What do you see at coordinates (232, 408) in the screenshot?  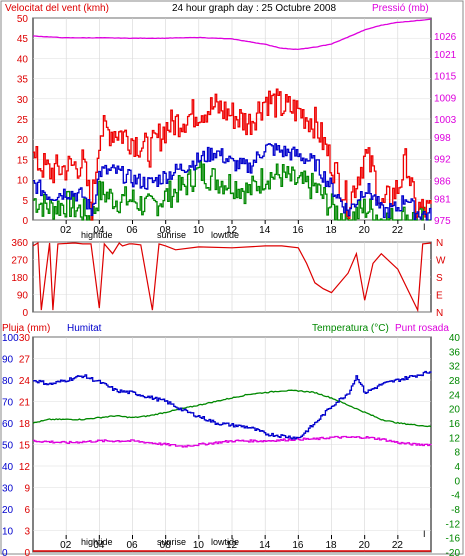 I see `temperature-line` at bounding box center [232, 408].